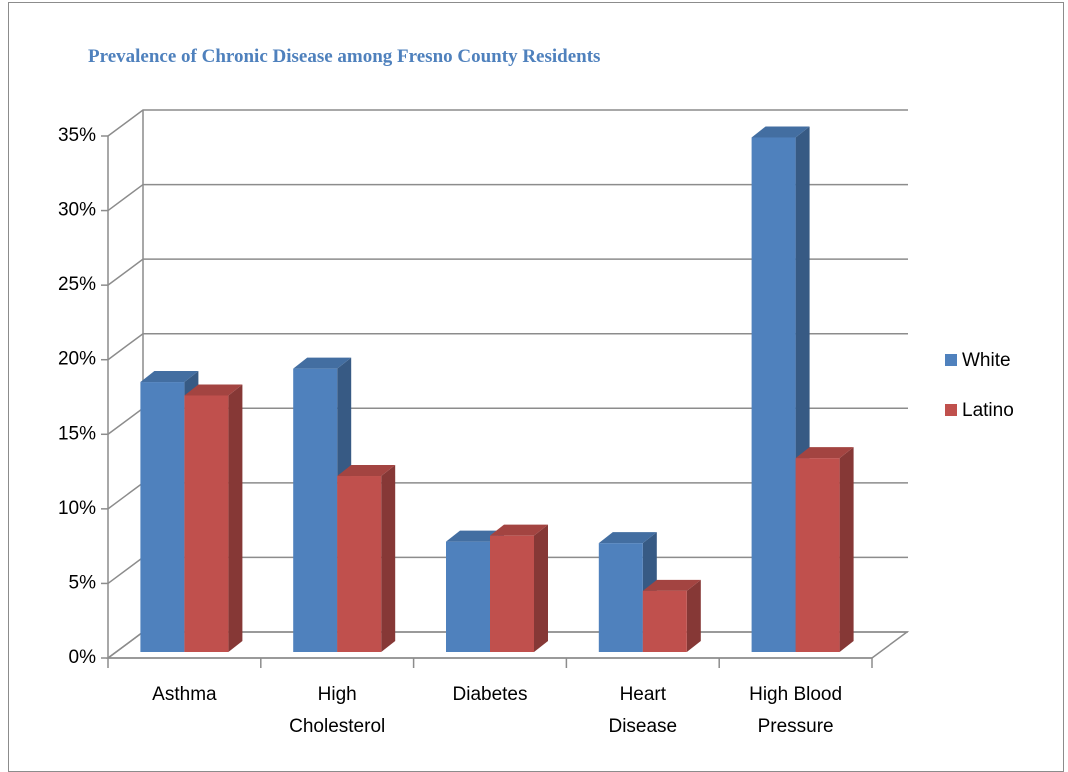 The height and width of the screenshot is (772, 1068). What do you see at coordinates (643, 710) in the screenshot?
I see `x-tick-label: Heart Disease` at bounding box center [643, 710].